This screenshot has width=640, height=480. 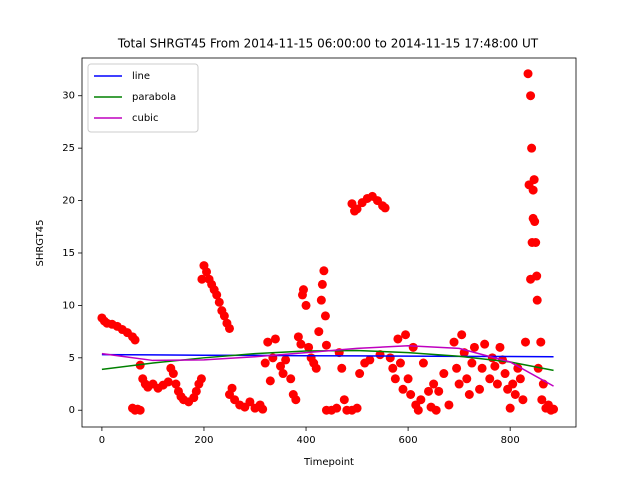 I want to click on x-tick-label: 200, so click(x=203, y=440).